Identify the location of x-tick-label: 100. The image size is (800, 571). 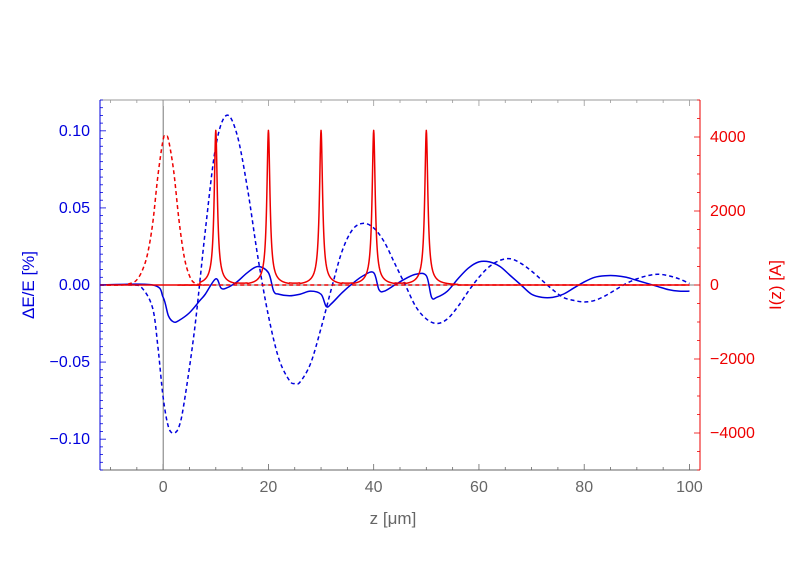
(689, 487).